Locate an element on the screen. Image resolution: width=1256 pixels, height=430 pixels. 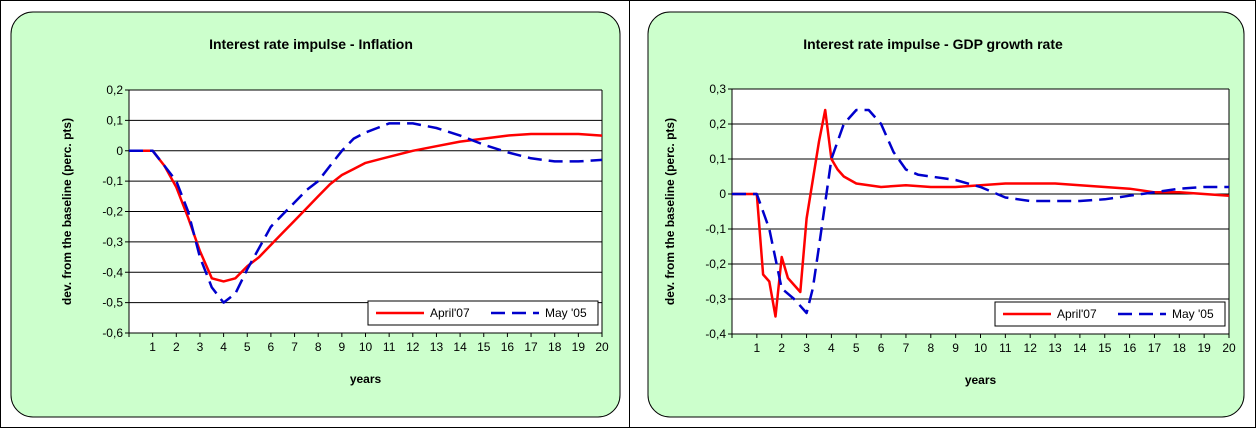
y-tick-label: -0,5 is located at coordinates (112, 303).